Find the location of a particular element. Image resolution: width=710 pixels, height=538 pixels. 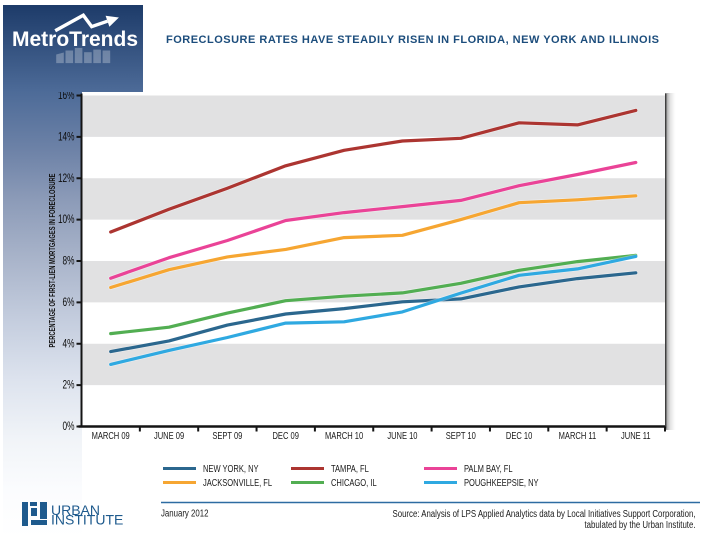

svg-text: MetroTrends is located at coordinates (75, 39).